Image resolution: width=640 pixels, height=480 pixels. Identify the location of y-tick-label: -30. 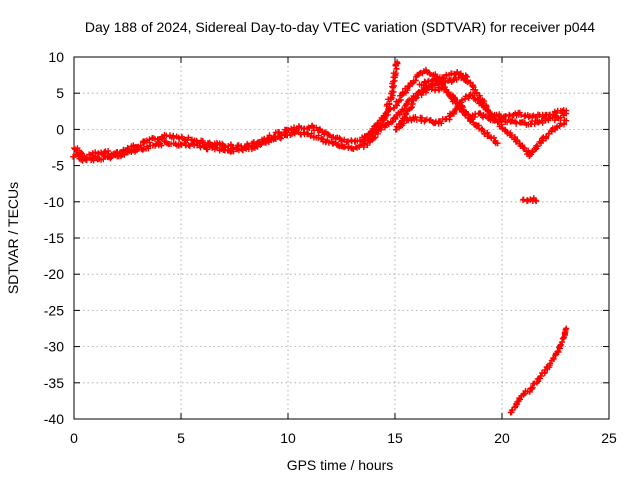
(54, 347).